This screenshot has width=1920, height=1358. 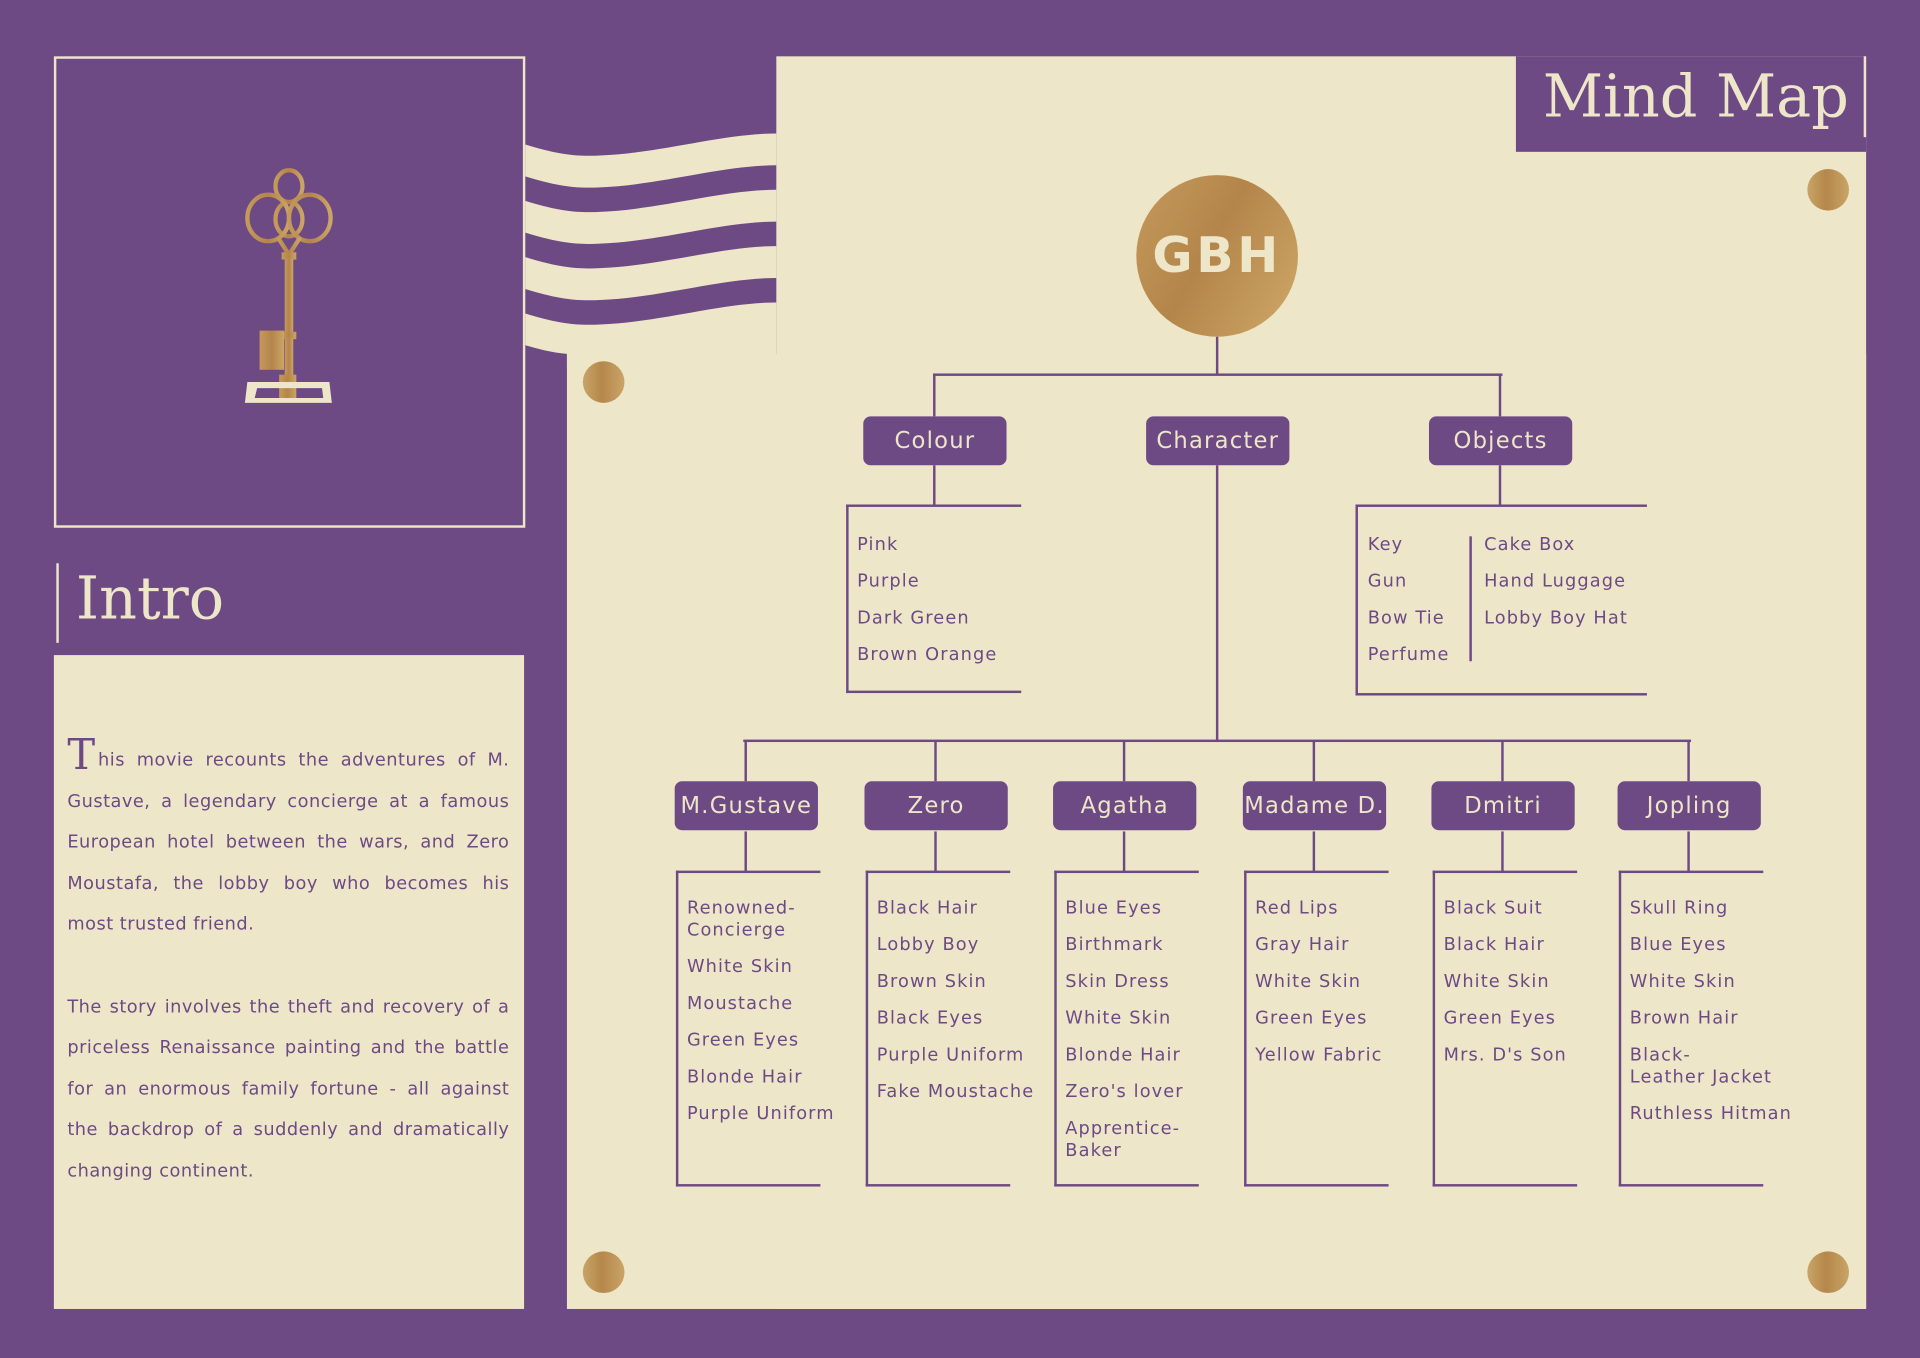 I want to click on list-item: Purple, so click(x=888, y=581).